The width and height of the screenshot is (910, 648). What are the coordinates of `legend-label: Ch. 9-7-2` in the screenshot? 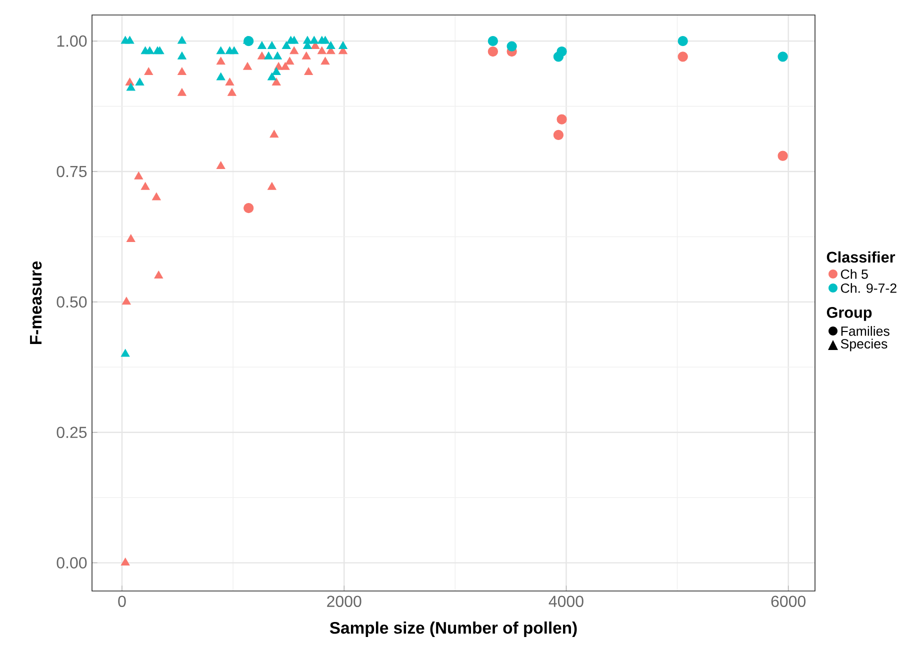 It's located at (868, 288).